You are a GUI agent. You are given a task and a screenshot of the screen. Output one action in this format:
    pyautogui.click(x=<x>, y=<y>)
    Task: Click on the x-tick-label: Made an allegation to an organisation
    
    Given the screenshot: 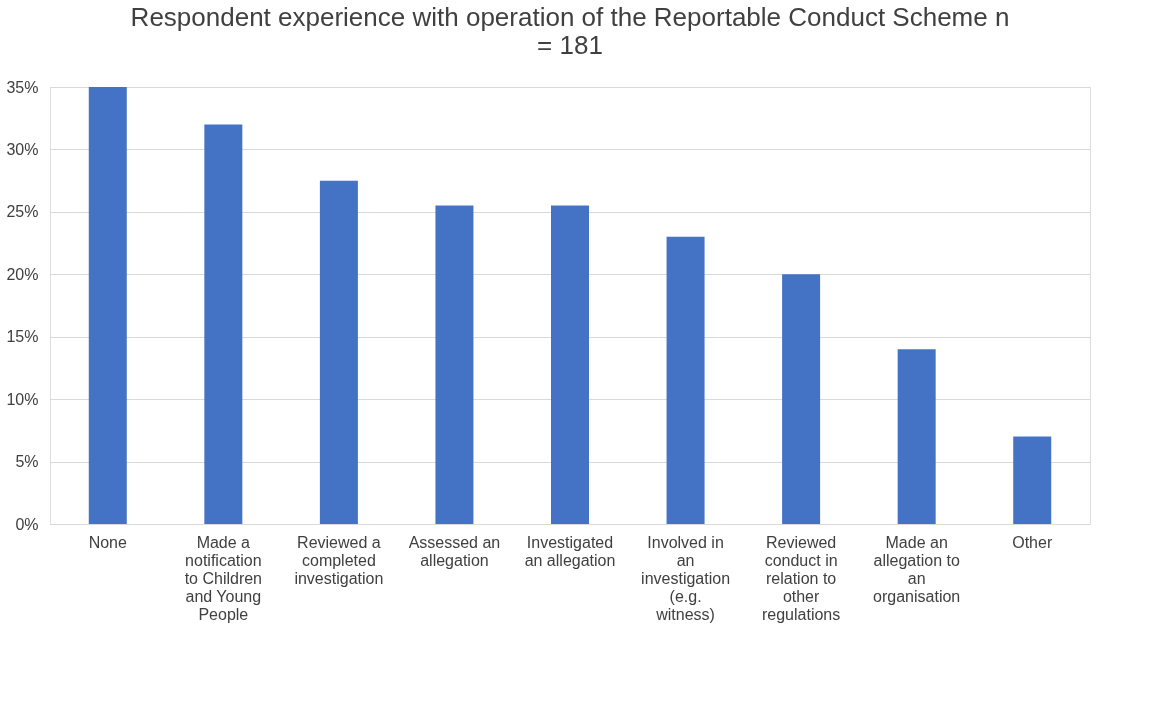 What is the action you would take?
    pyautogui.click(x=917, y=569)
    